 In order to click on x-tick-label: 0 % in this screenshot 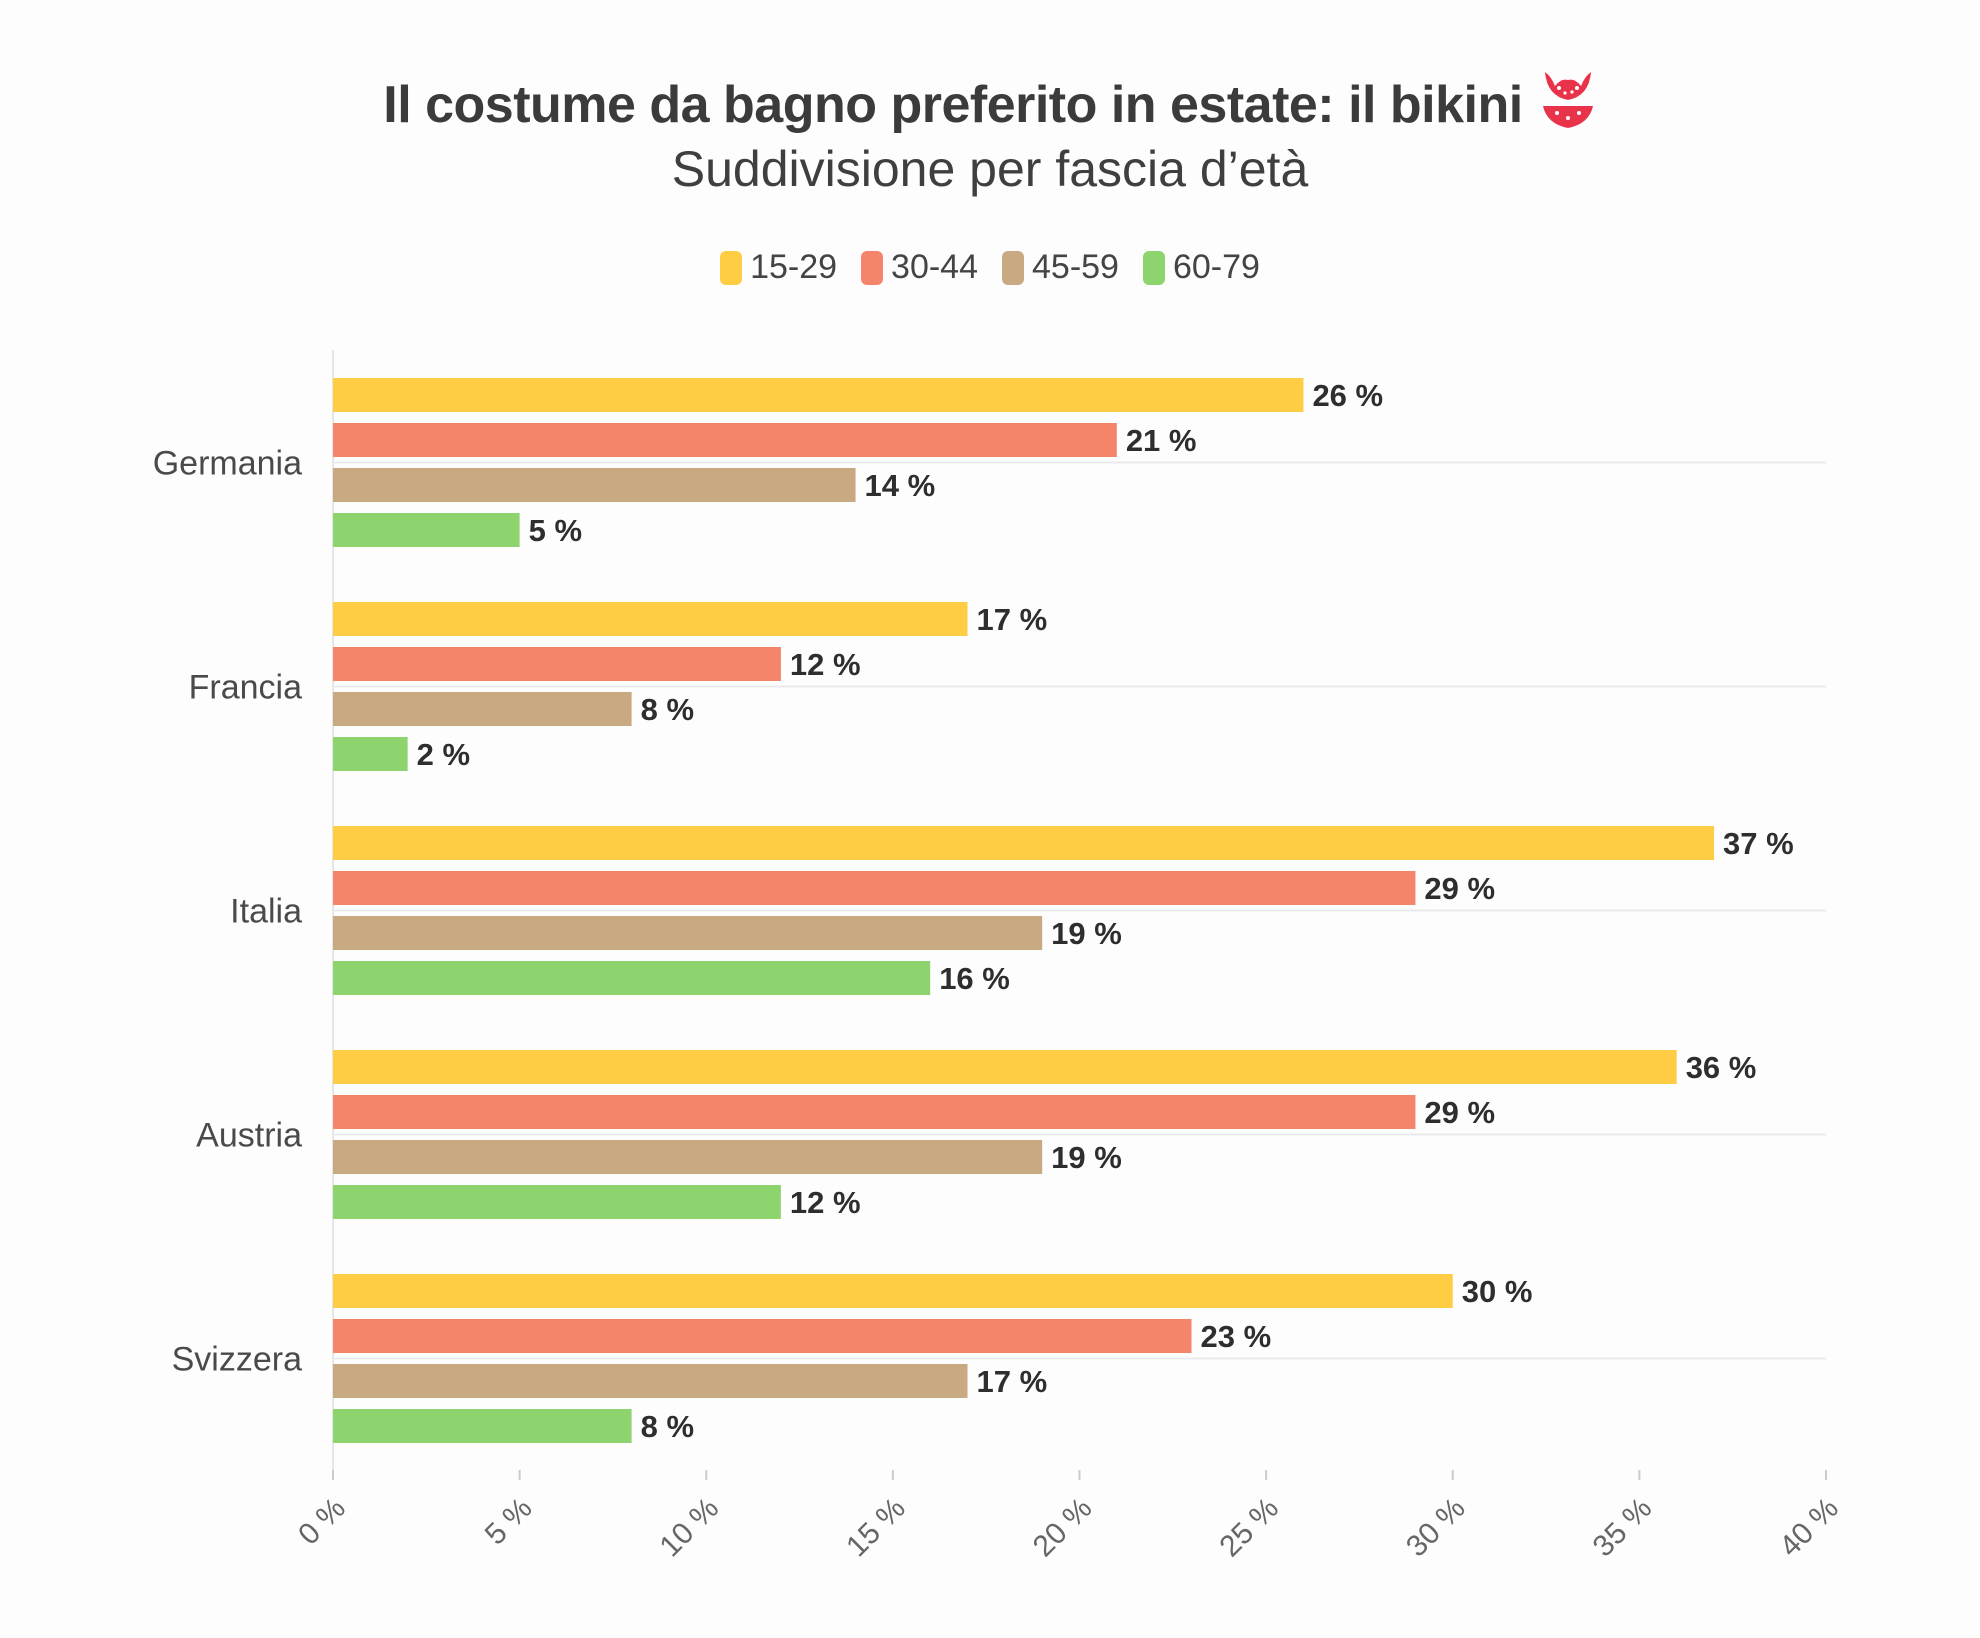, I will do `click(322, 1522)`.